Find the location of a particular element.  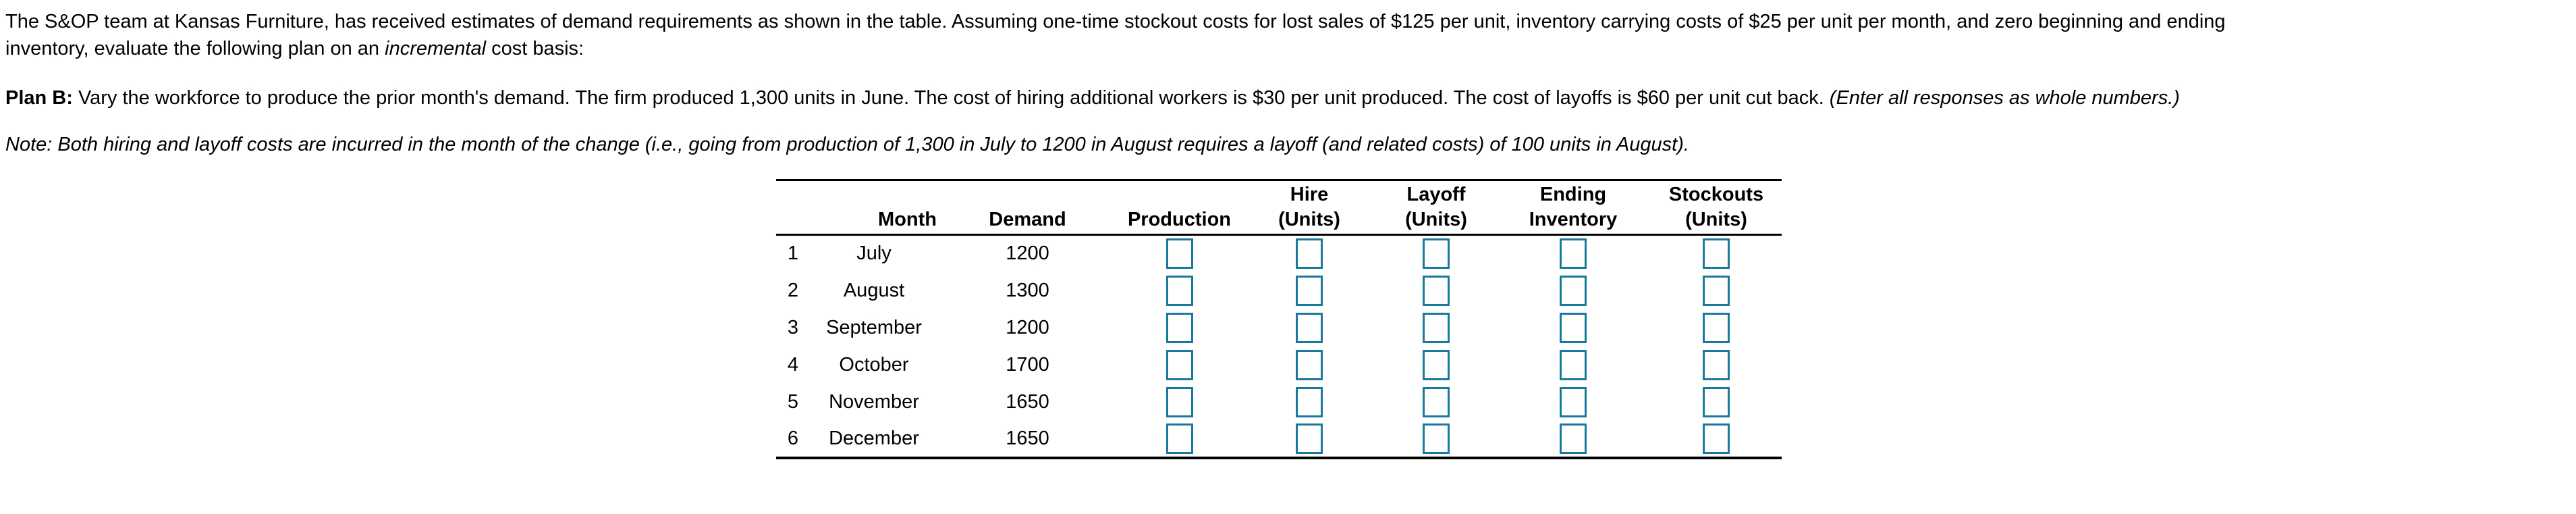

ending-inventory-input-row2 is located at coordinates (1573, 291).